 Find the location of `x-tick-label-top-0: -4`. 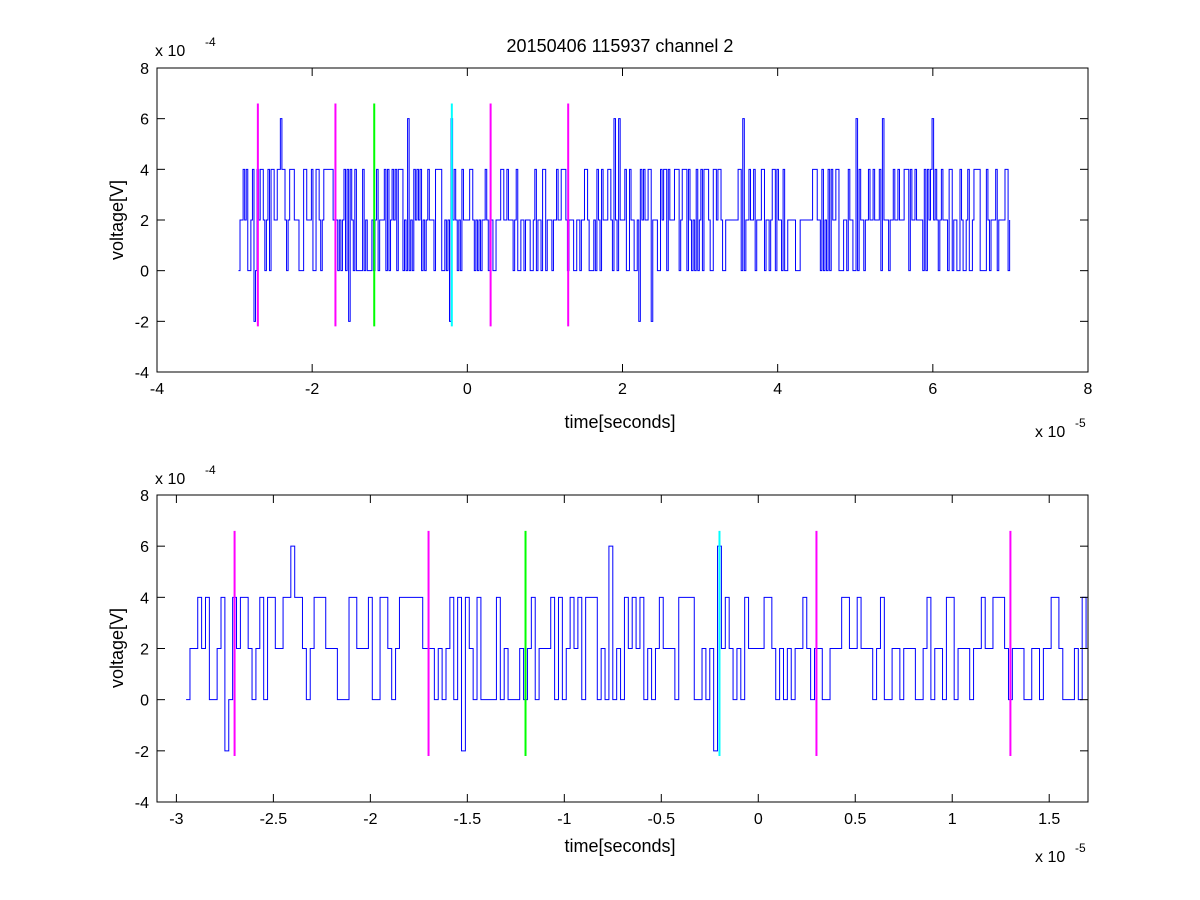

x-tick-label-top-0: -4 is located at coordinates (157, 389).